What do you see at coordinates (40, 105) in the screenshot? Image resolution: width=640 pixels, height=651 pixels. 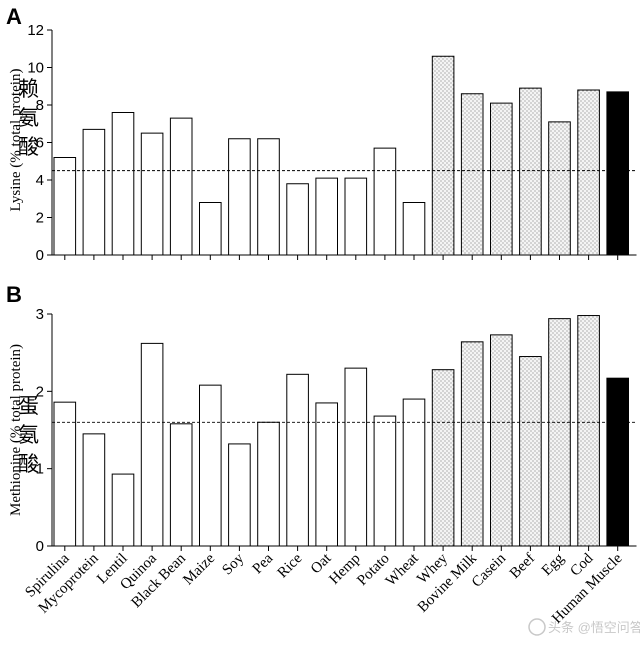 I see `y-tick-label: 8` at bounding box center [40, 105].